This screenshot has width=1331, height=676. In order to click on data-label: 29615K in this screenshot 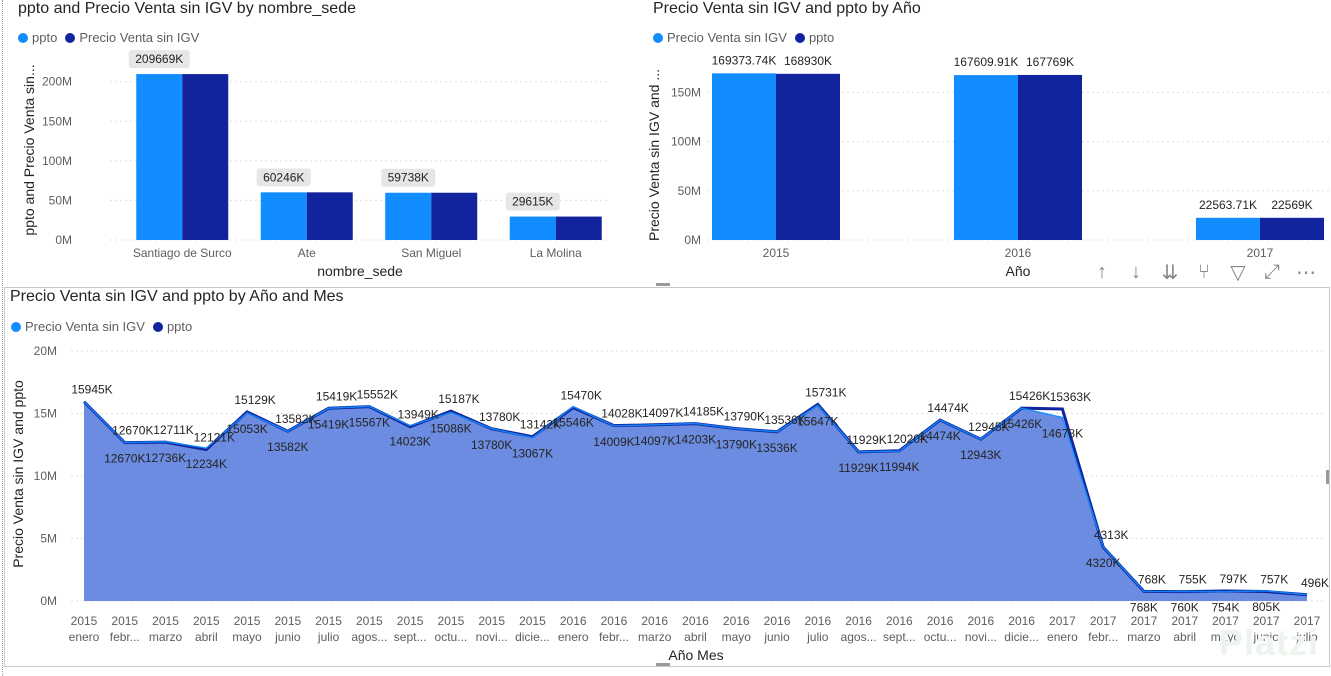, I will do `click(532, 202)`.